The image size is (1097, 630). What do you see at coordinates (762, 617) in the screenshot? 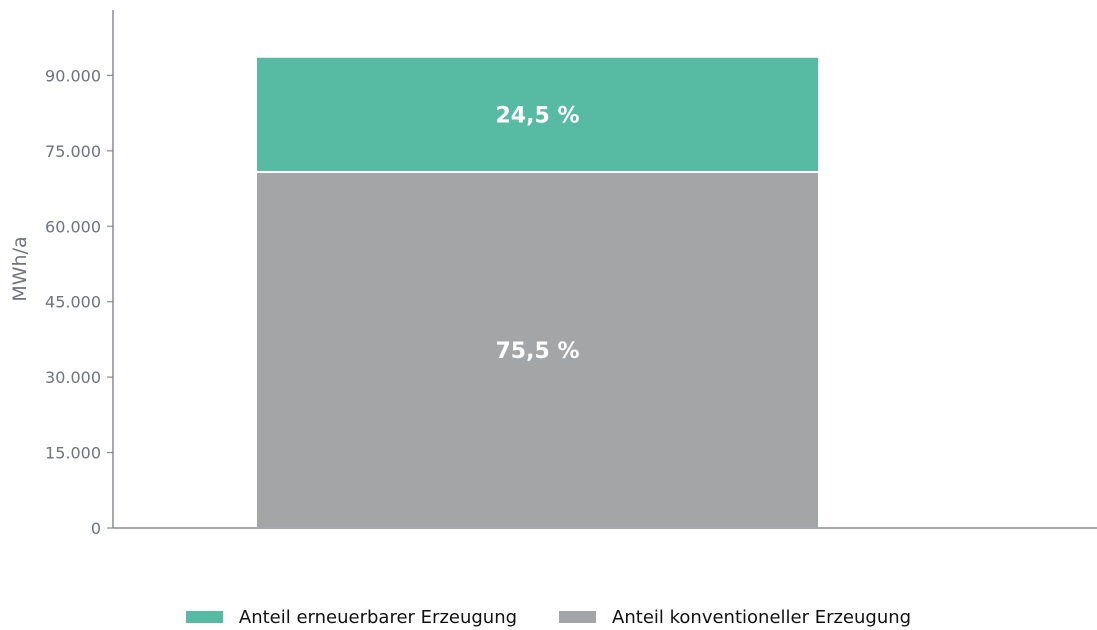
I see `legend-label-conventional: Anteil konventioneller Erzeugung` at bounding box center [762, 617].